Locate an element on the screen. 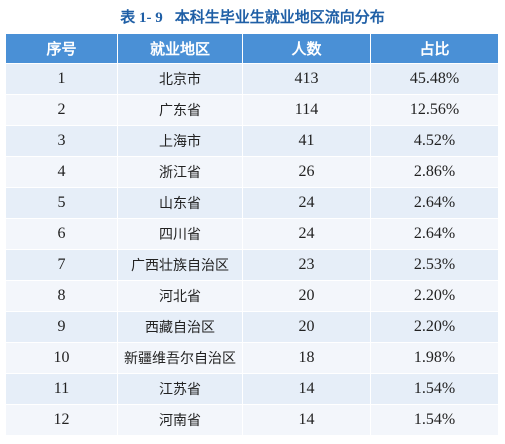 The width and height of the screenshot is (505, 444). table-caption: 表 1- 9 本科生毕业生就业地区流向分布 is located at coordinates (252, 17).